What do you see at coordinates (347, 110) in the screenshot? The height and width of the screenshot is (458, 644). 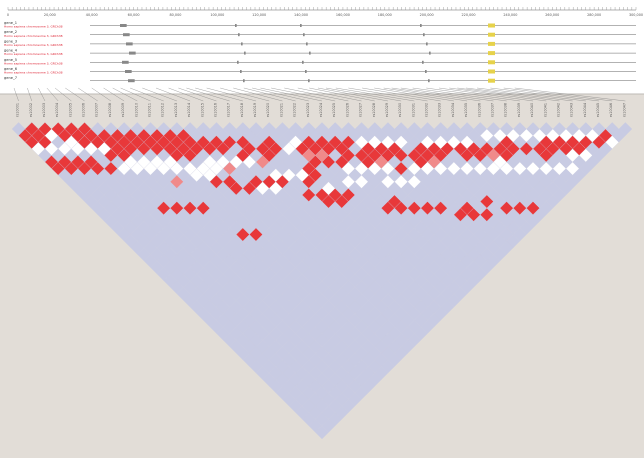 I see `marker-label: rs10026` at bounding box center [347, 110].